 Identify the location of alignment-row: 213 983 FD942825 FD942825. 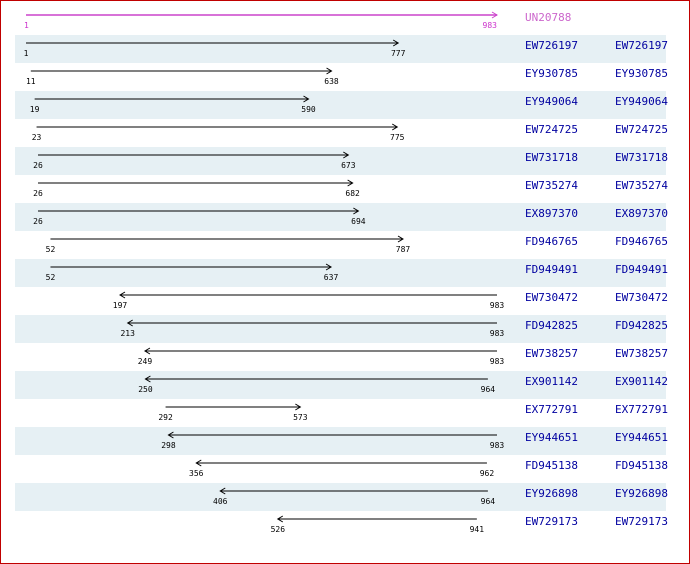
(341, 329).